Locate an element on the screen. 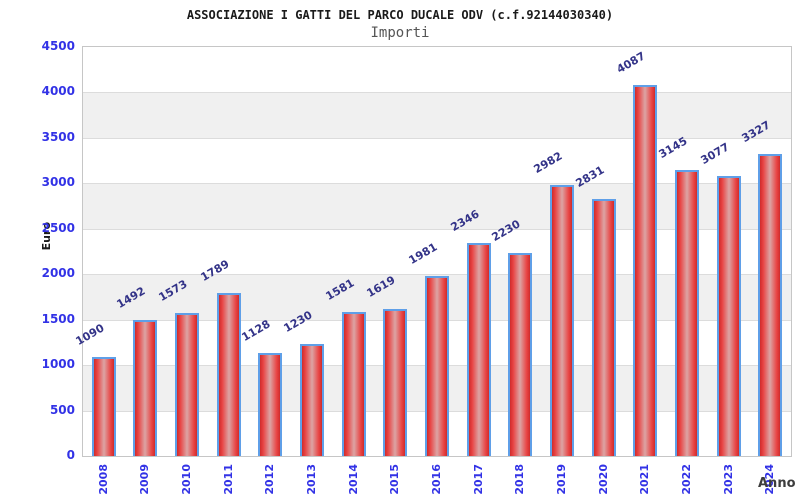 The height and width of the screenshot is (500, 800). bar-2012 is located at coordinates (270, 404).